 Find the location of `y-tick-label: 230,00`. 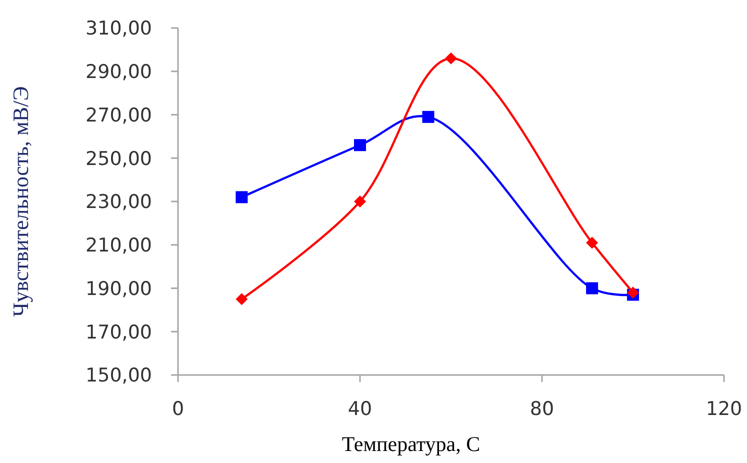

y-tick-label: 230,00 is located at coordinates (119, 202).